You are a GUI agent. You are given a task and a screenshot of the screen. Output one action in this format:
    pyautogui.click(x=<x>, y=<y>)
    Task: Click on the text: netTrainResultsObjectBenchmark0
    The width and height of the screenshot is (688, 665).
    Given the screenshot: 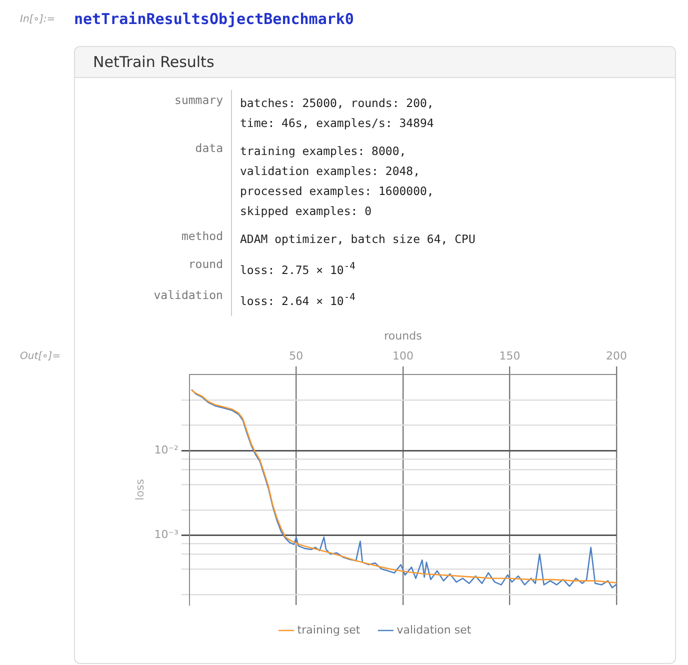 What is the action you would take?
    pyautogui.click(x=214, y=19)
    